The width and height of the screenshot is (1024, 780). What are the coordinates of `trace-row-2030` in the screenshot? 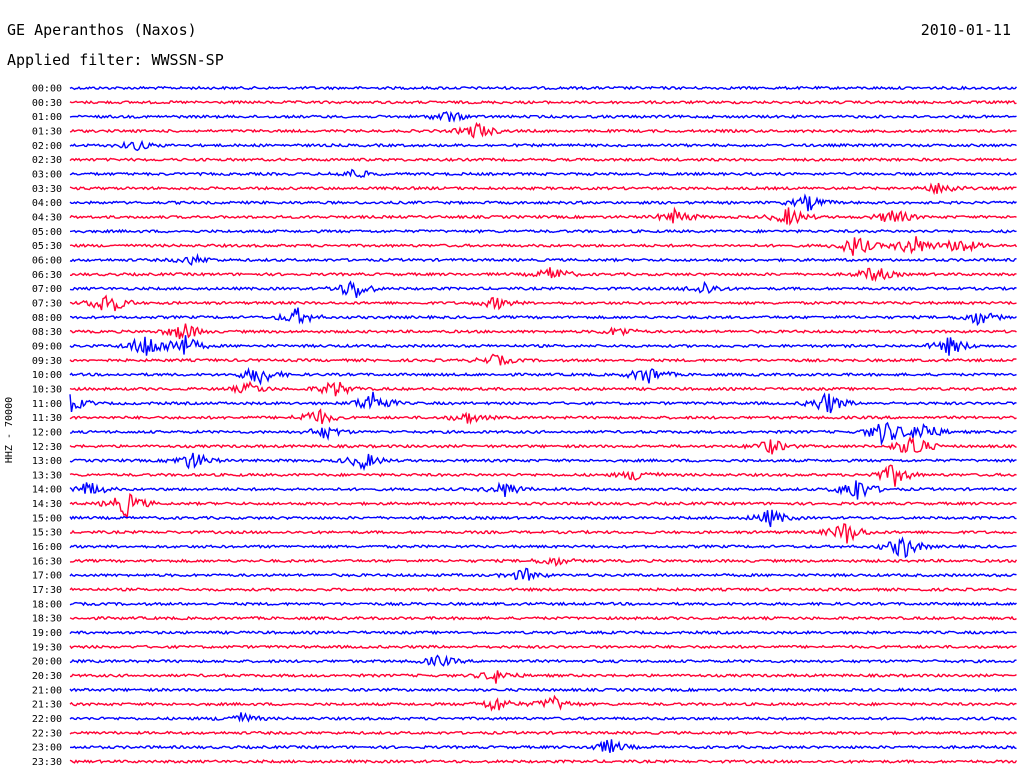 It's located at (543, 677).